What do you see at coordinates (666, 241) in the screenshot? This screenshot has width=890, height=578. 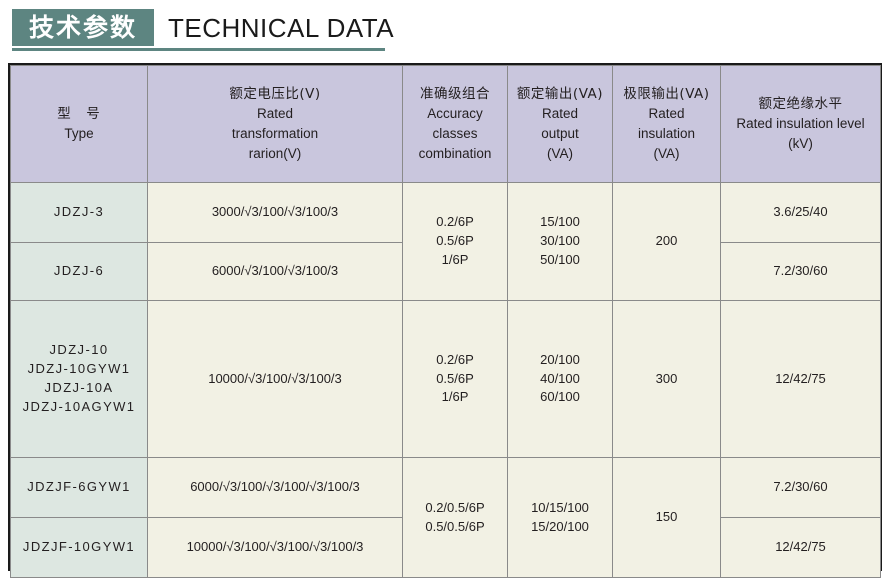 I see `cell-insulation: 200` at bounding box center [666, 241].